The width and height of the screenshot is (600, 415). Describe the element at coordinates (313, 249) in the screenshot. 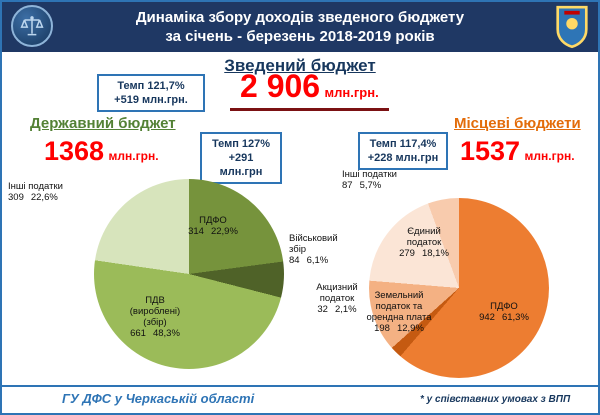

I see `pie-slice-label-military-levy: Військовий збір 84 6,1%` at that location.